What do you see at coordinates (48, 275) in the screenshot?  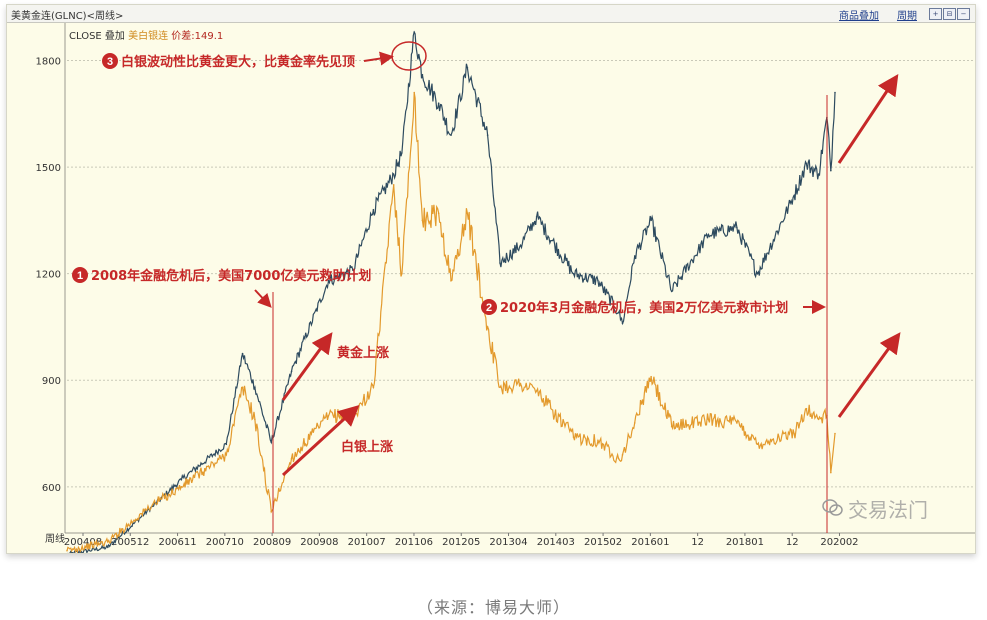 I see `y-tick-label: 1200` at bounding box center [48, 275].